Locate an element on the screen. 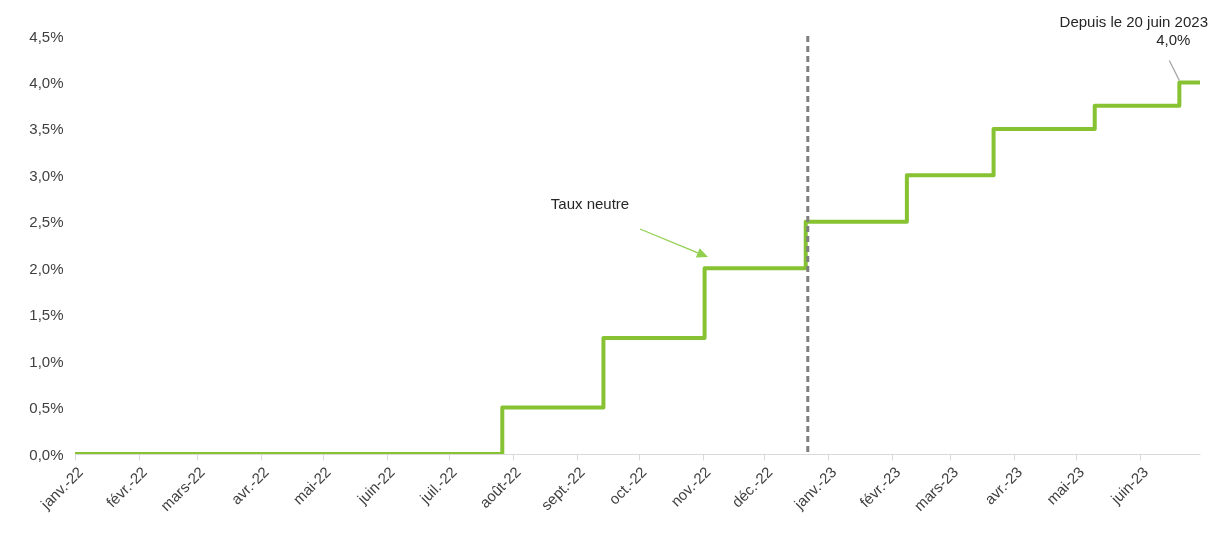  y-tick-label: 0,0% is located at coordinates (46, 454).